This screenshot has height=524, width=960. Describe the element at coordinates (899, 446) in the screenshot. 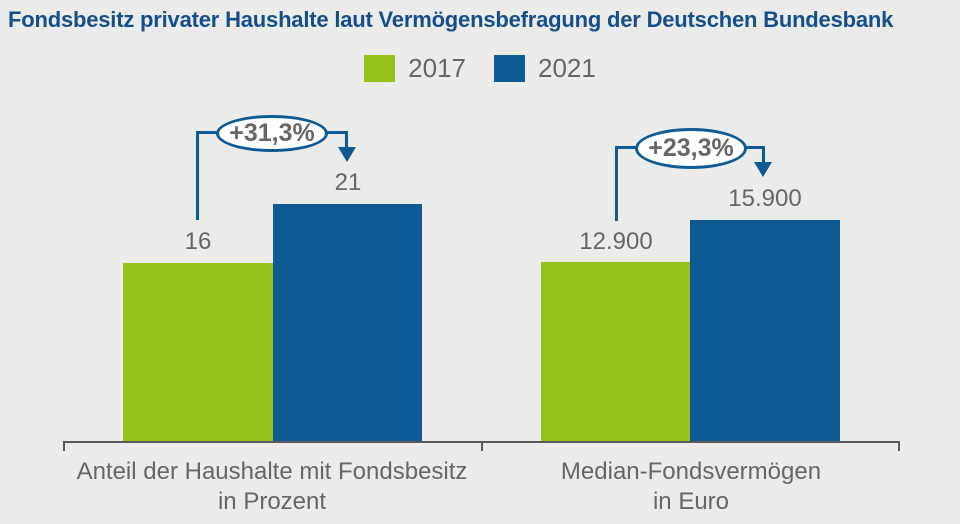

I see `x-axis-tick-right` at that location.